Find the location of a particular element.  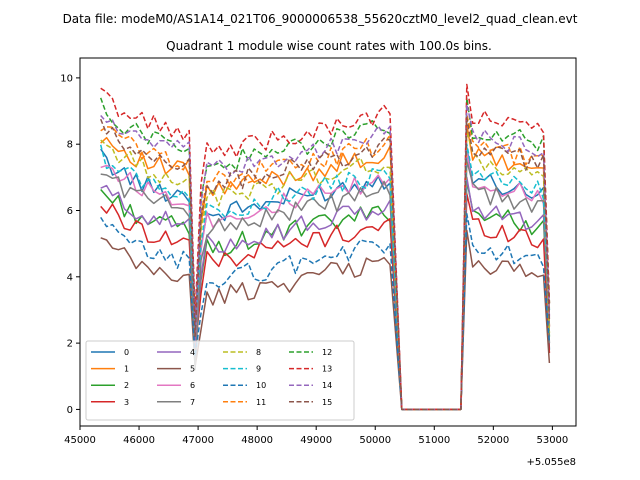

y-tick-label-0: 0 is located at coordinates (70, 410).